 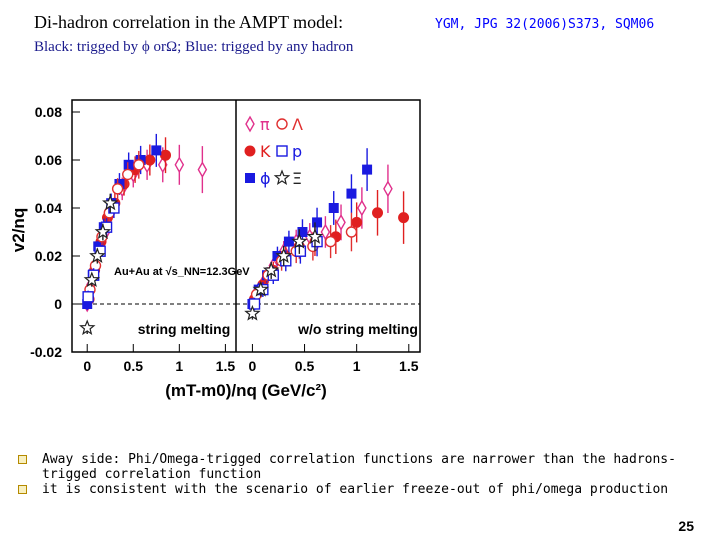 What do you see at coordinates (18, 230) in the screenshot?
I see `y-axis-label: v2/nq` at bounding box center [18, 230].